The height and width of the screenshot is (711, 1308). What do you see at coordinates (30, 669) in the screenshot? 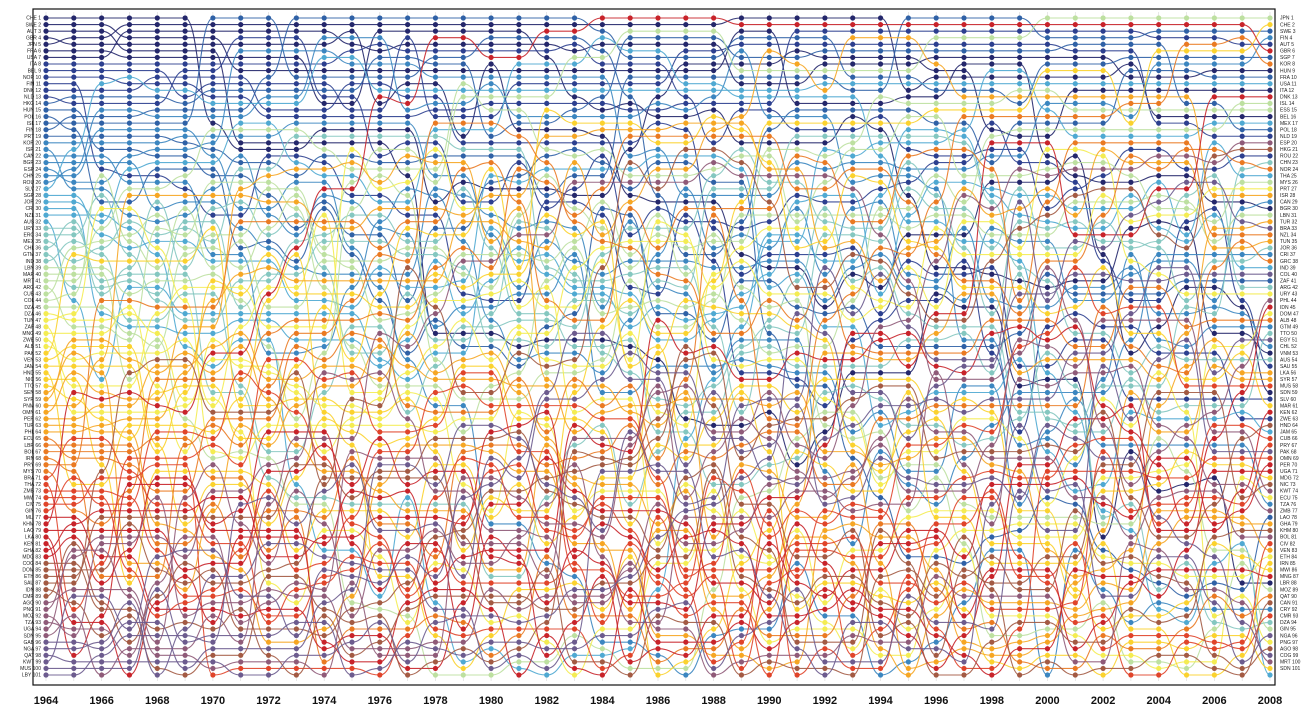
I see `left-rank-label: MUS 100` at bounding box center [30, 669].